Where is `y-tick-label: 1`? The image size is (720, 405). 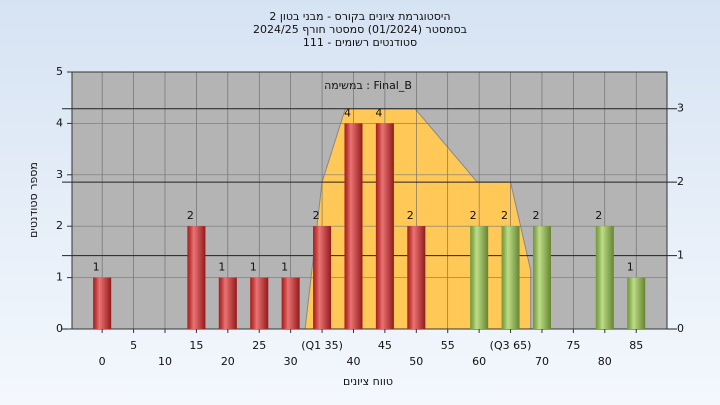 y-tick-label: 1 is located at coordinates (59, 277).